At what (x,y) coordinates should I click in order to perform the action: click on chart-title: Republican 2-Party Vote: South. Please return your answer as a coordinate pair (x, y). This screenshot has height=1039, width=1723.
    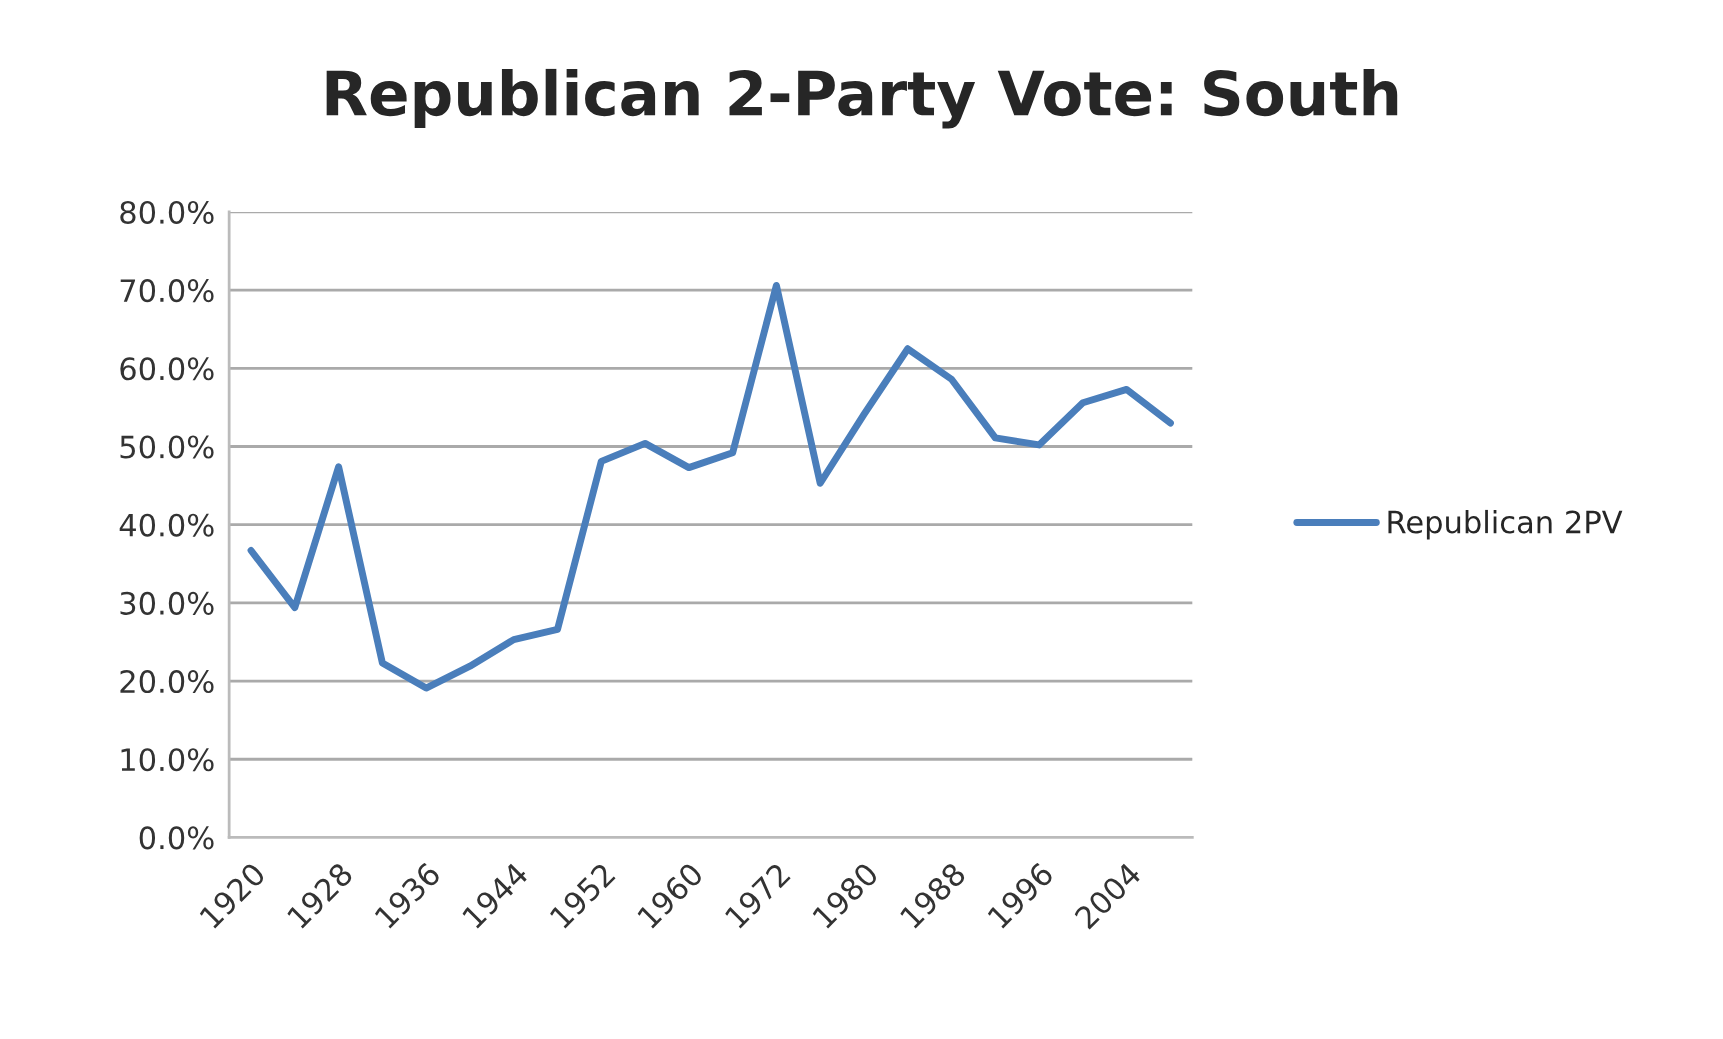
    Looking at the image, I should click on (862, 98).